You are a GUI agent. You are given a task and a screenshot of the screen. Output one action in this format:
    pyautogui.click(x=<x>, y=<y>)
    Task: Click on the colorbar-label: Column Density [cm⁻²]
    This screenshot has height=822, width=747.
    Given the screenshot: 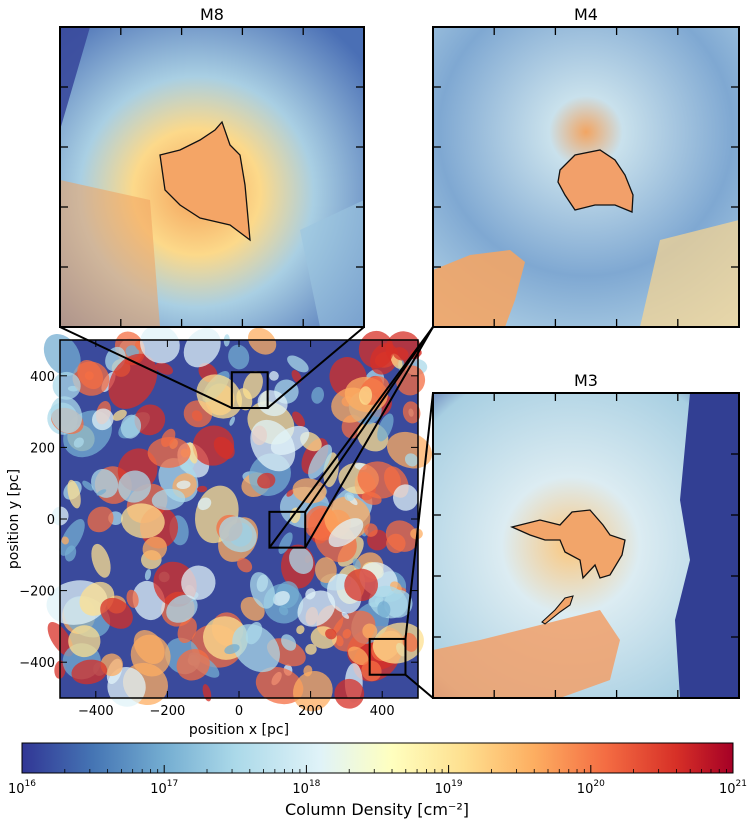 What is the action you would take?
    pyautogui.click(x=377, y=809)
    